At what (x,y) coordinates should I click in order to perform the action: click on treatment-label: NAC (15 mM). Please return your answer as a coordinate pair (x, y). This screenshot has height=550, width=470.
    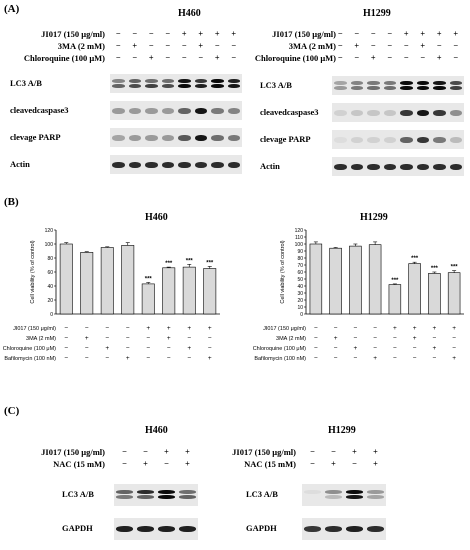
    Looking at the image, I should click on (79, 464).